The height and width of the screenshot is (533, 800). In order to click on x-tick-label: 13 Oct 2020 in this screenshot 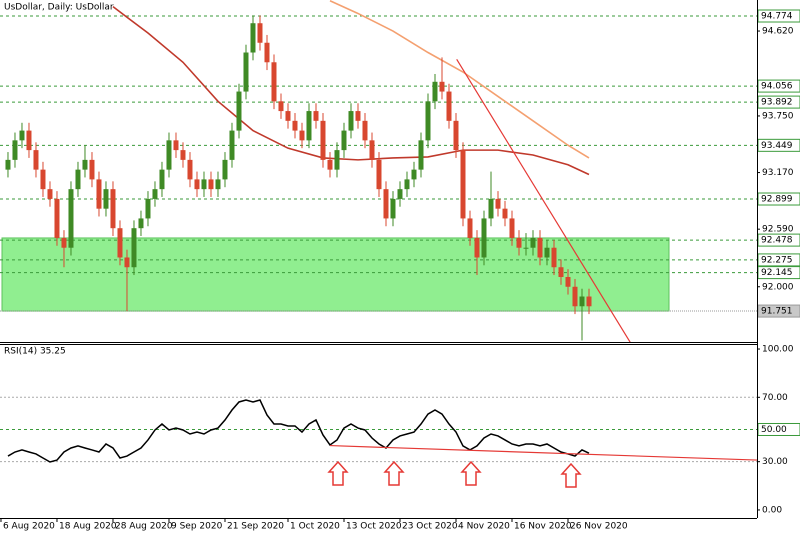, I will do `click(374, 527)`.